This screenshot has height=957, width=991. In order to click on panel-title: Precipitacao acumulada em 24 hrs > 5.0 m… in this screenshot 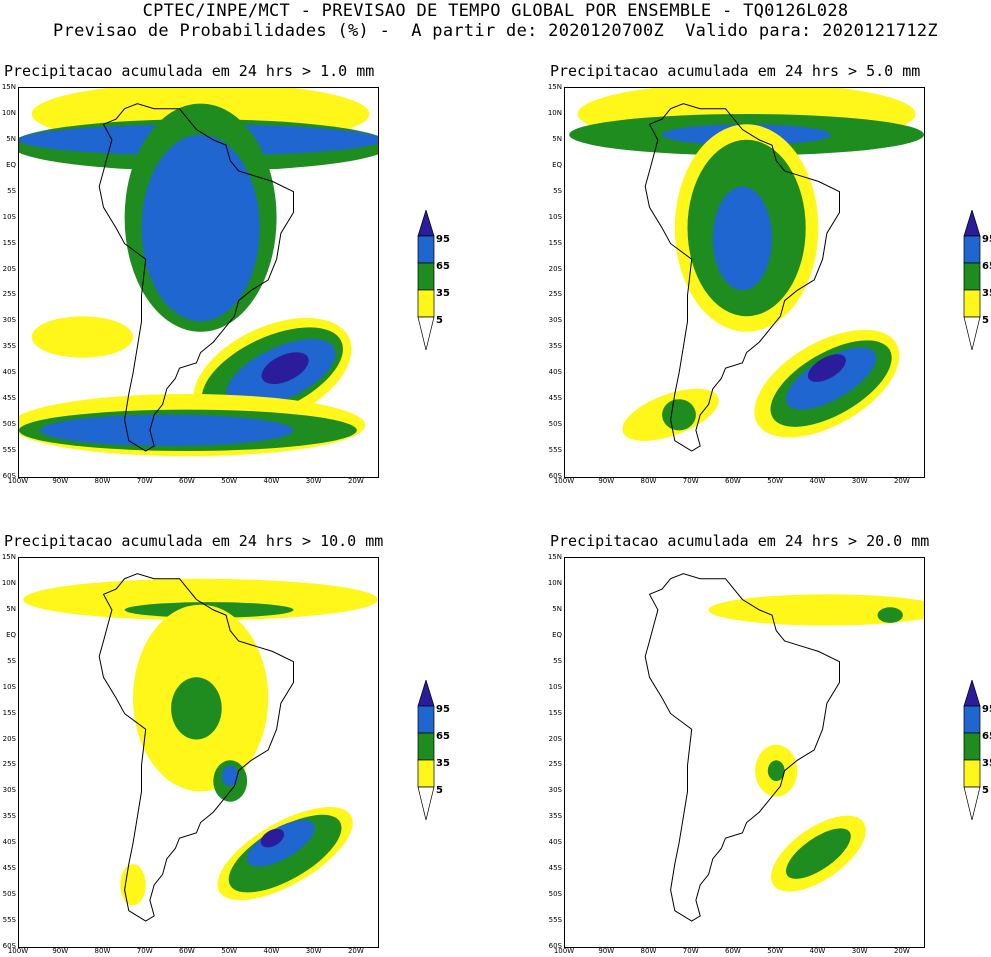, I will do `click(735, 71)`.